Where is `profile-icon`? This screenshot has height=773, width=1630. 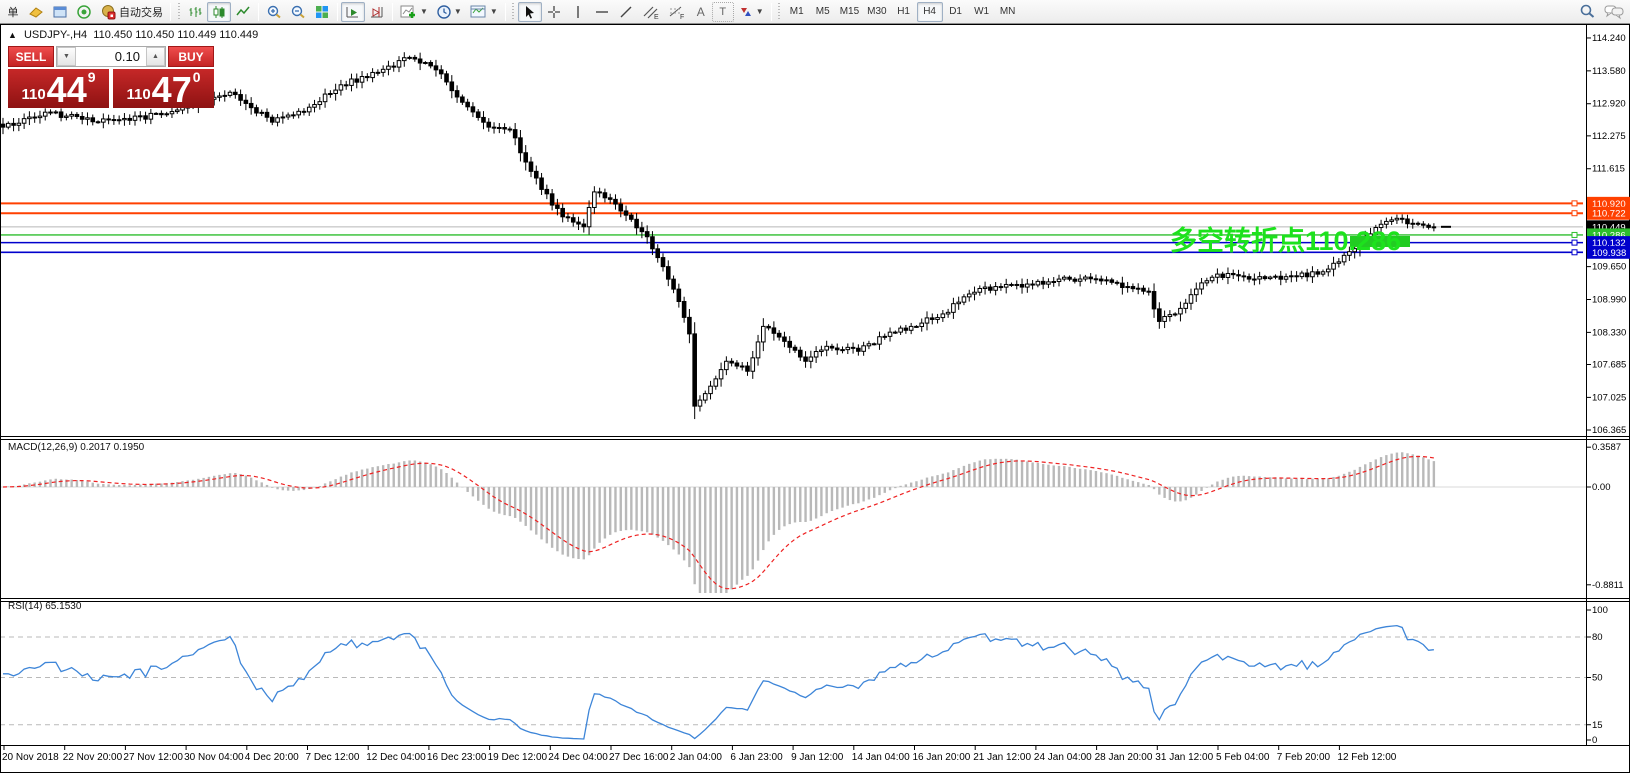 profile-icon is located at coordinates (36, 12).